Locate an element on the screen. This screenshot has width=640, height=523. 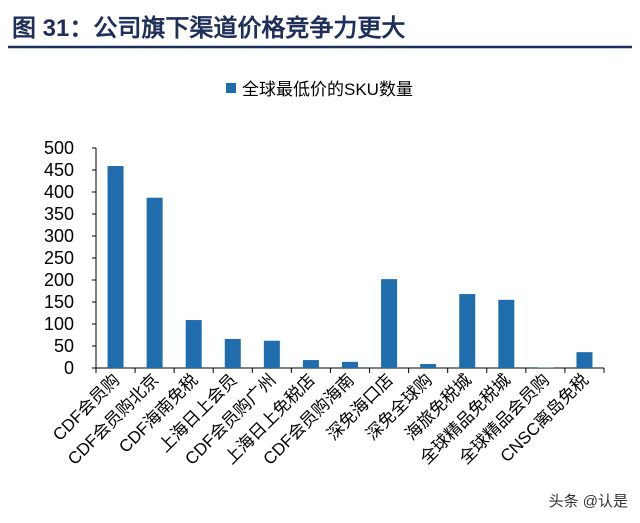
y-tick-label: 100 is located at coordinates (59, 324).